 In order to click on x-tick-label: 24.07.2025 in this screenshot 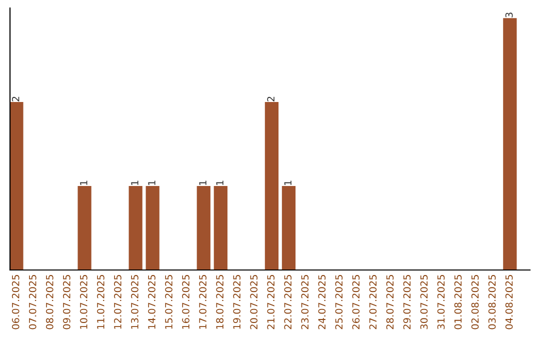, I will do `click(322, 302)`.